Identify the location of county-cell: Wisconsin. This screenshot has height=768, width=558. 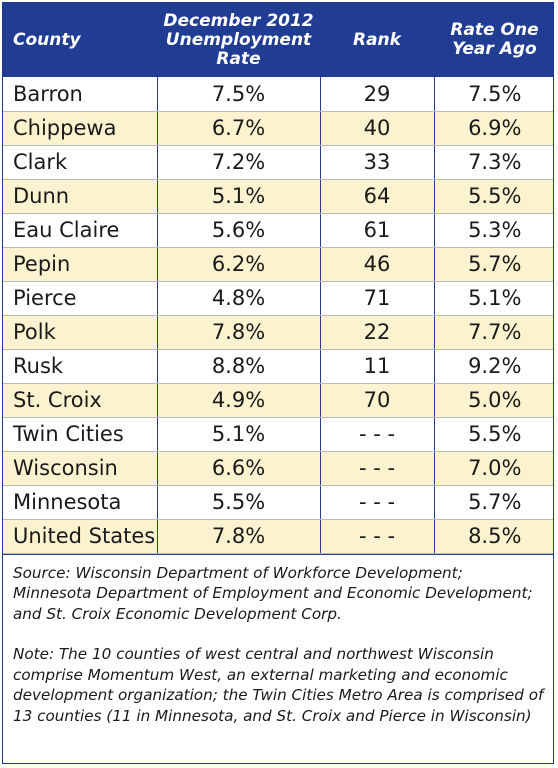
(80, 468).